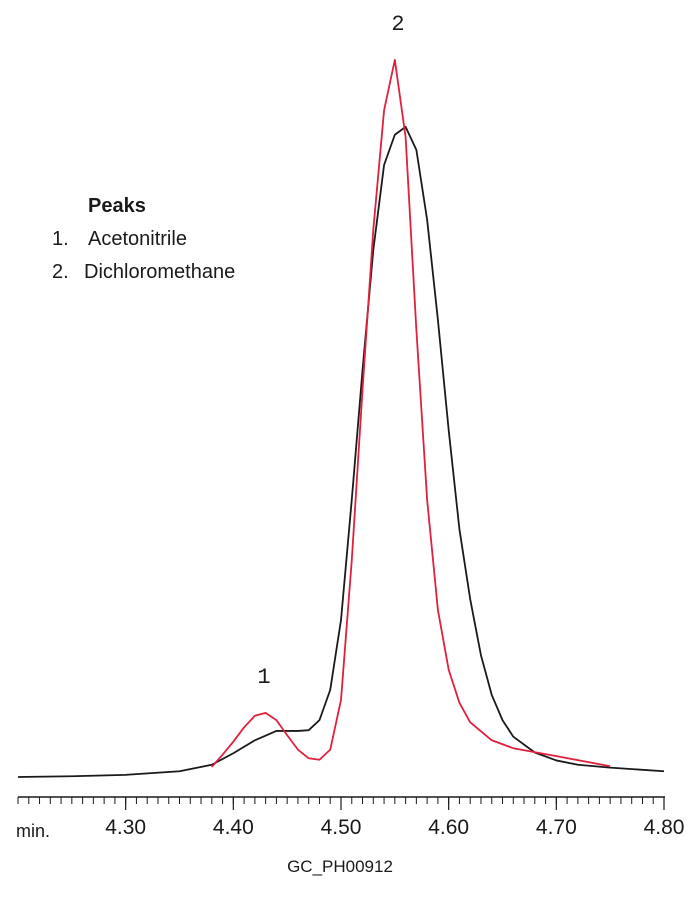 This screenshot has height=905, width=693. Describe the element at coordinates (340, 866) in the screenshot. I see `caption: GC_PH00912` at that location.